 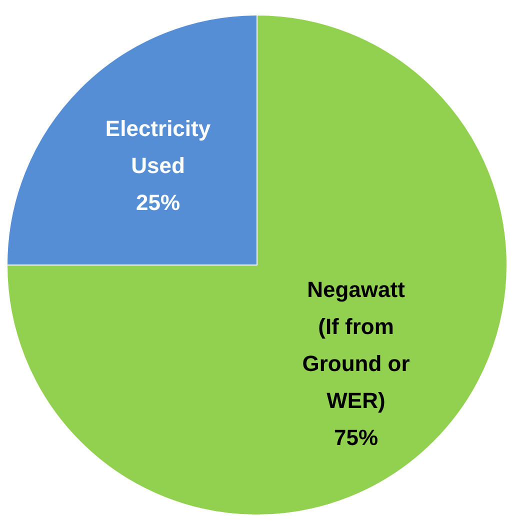 What do you see at coordinates (158, 147) in the screenshot?
I see `slice-label: Electricity Used` at bounding box center [158, 147].